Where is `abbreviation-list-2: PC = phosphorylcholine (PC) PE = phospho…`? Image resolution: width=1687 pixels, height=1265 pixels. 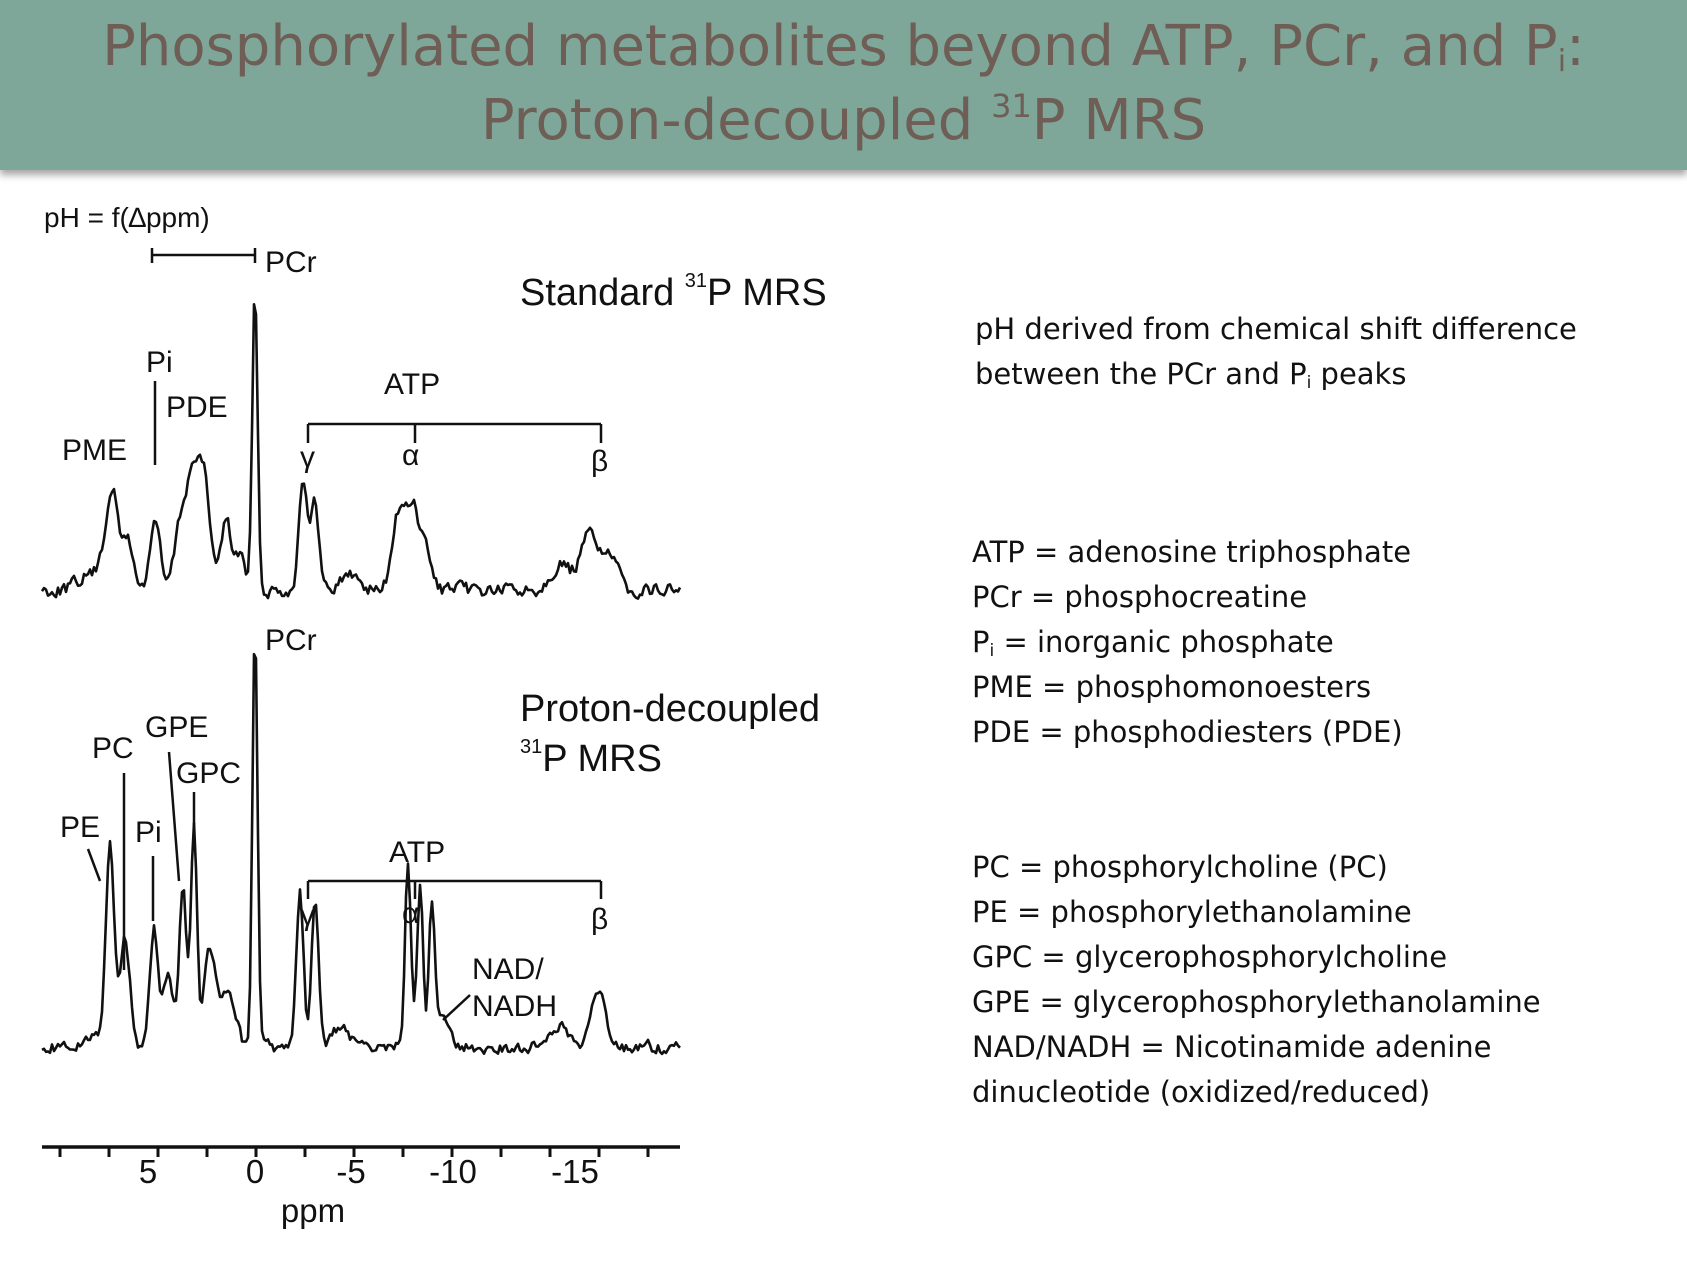 abbreviation-list-2: PC = phosphorylcholine (PC) PE = phospho… is located at coordinates (1256, 980).